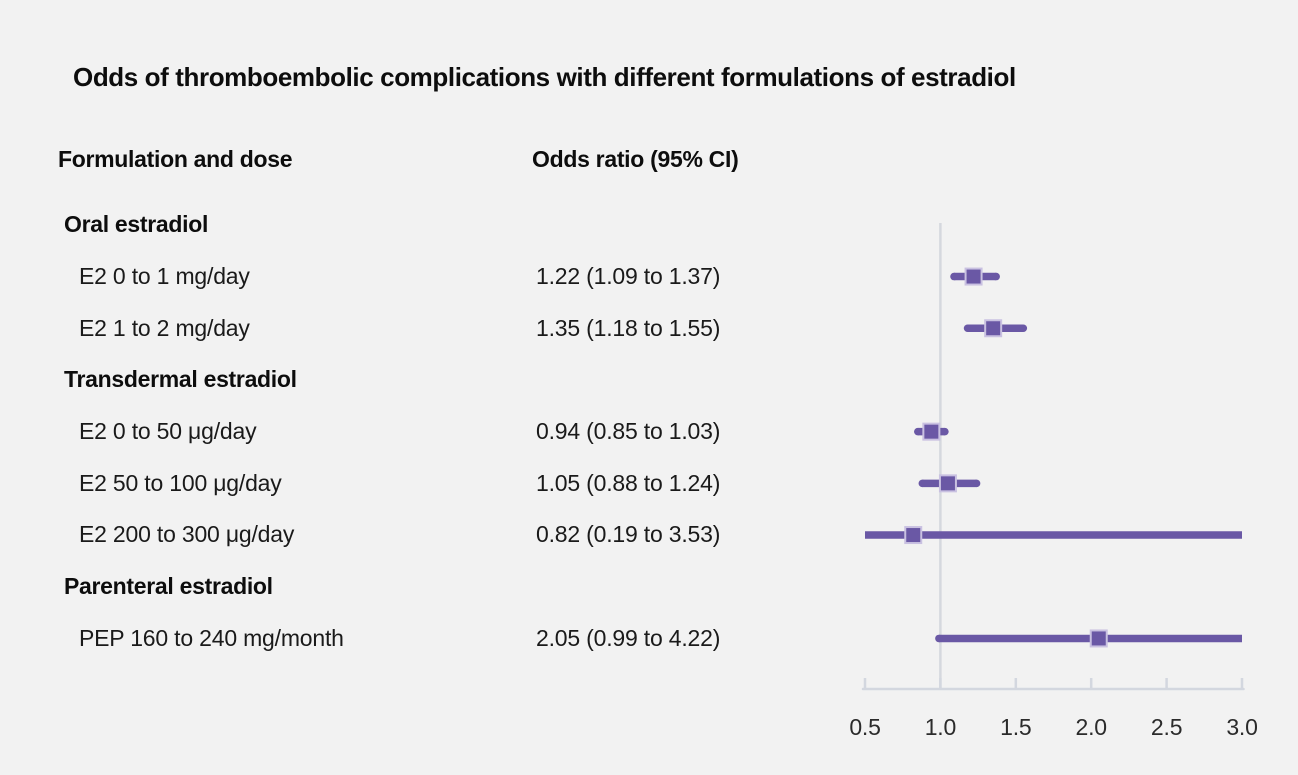  I want to click on x-axis-tick-label: 3.0, so click(1241, 727).